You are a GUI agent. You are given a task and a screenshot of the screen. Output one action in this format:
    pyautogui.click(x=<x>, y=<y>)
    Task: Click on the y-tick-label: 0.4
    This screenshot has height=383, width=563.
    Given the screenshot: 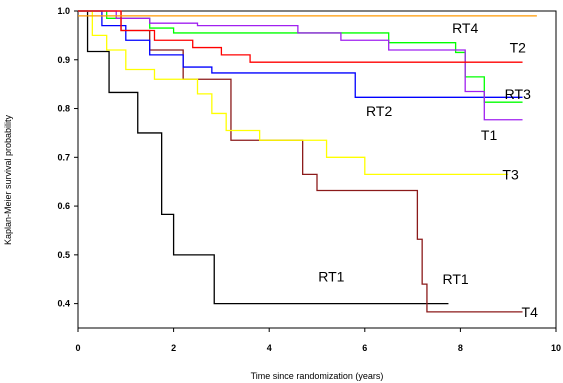 What is the action you would take?
    pyautogui.click(x=63, y=304)
    